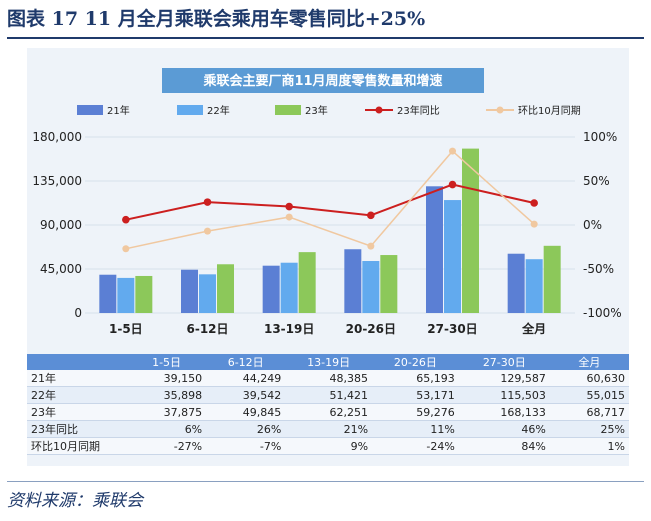 Image resolution: width=651 pixels, height=521 pixels. Describe the element at coordinates (533, 328) in the screenshot. I see `x-tick-label: 全月` at that location.